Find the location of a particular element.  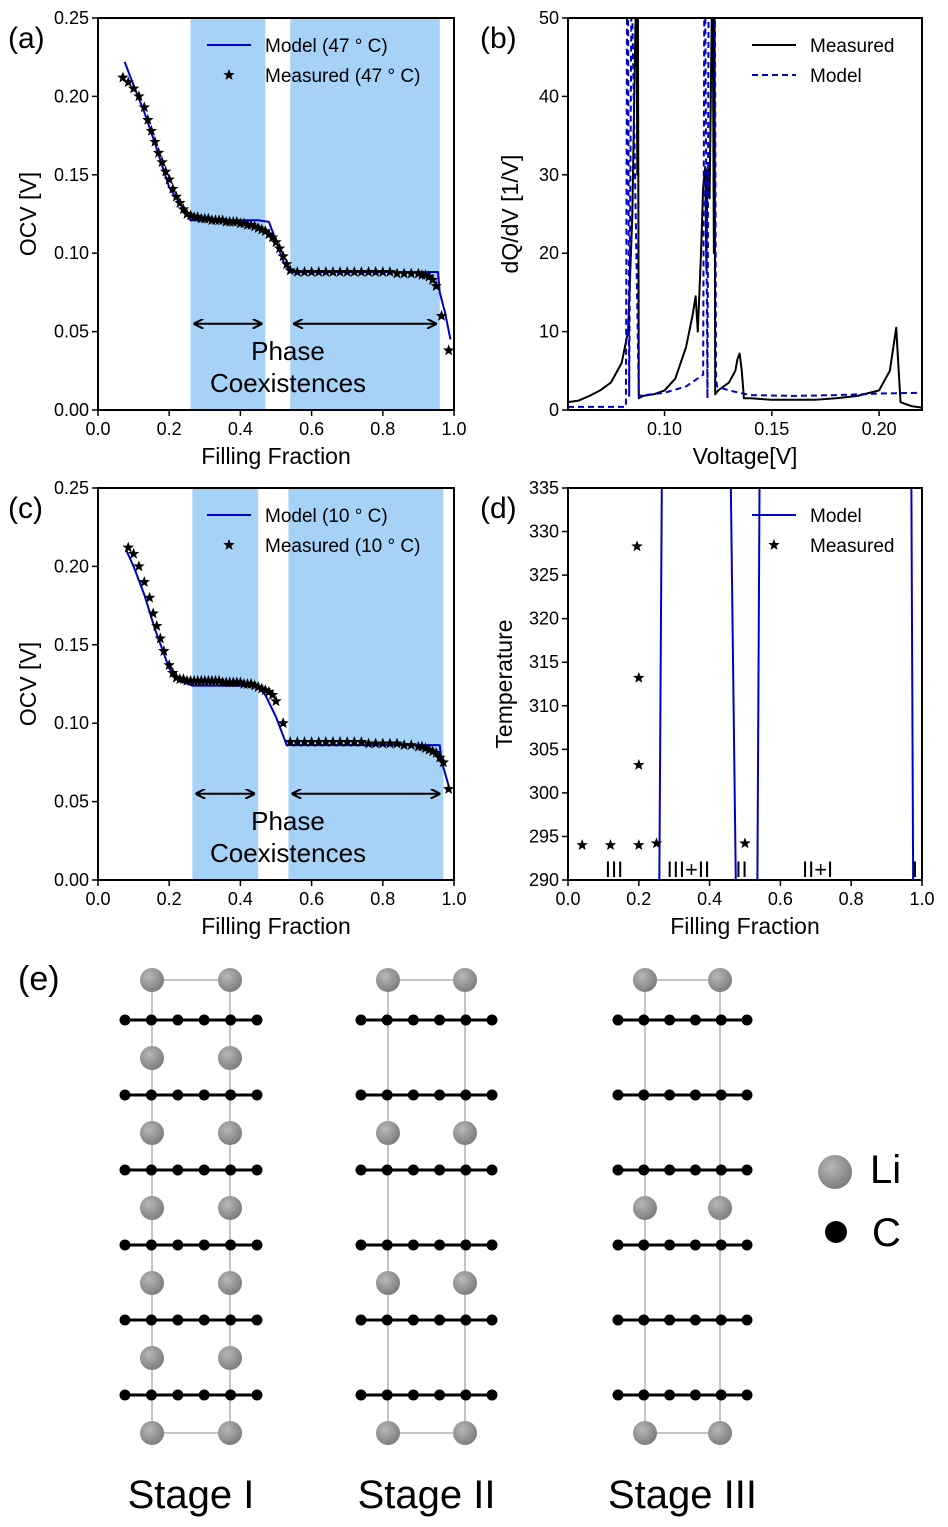

y-tick-label: 0.00 is located at coordinates (71, 410).